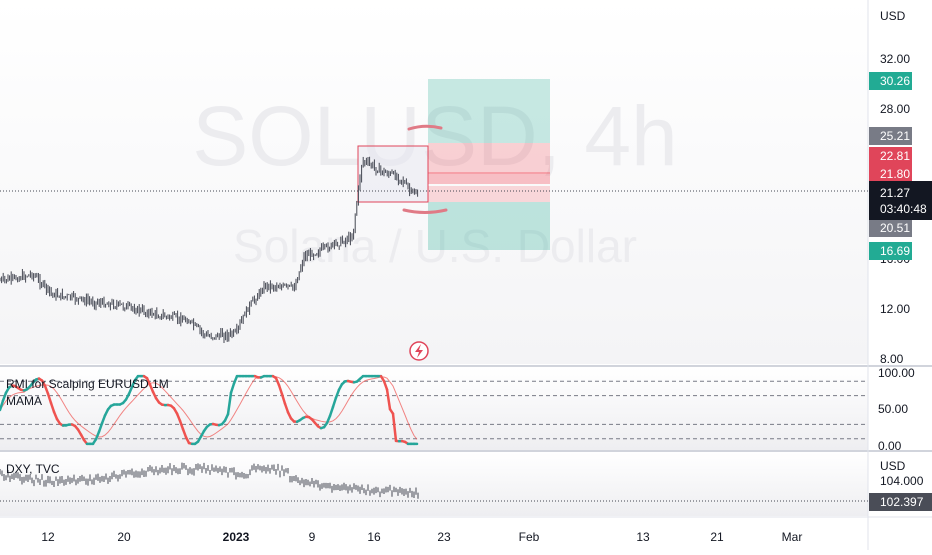 The width and height of the screenshot is (932, 555). What do you see at coordinates (643, 537) in the screenshot?
I see `time-tick: 13` at bounding box center [643, 537].